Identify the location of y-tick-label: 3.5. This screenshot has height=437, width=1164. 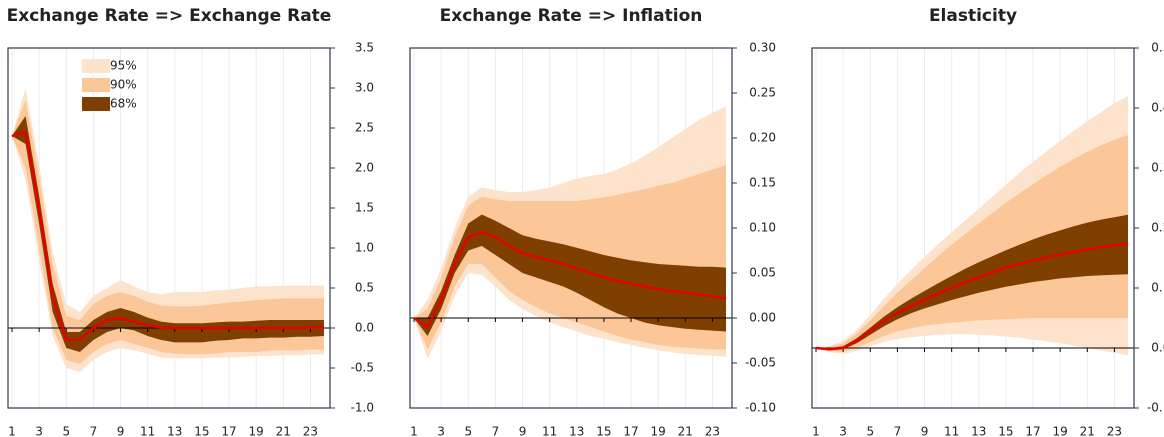
(364, 48).